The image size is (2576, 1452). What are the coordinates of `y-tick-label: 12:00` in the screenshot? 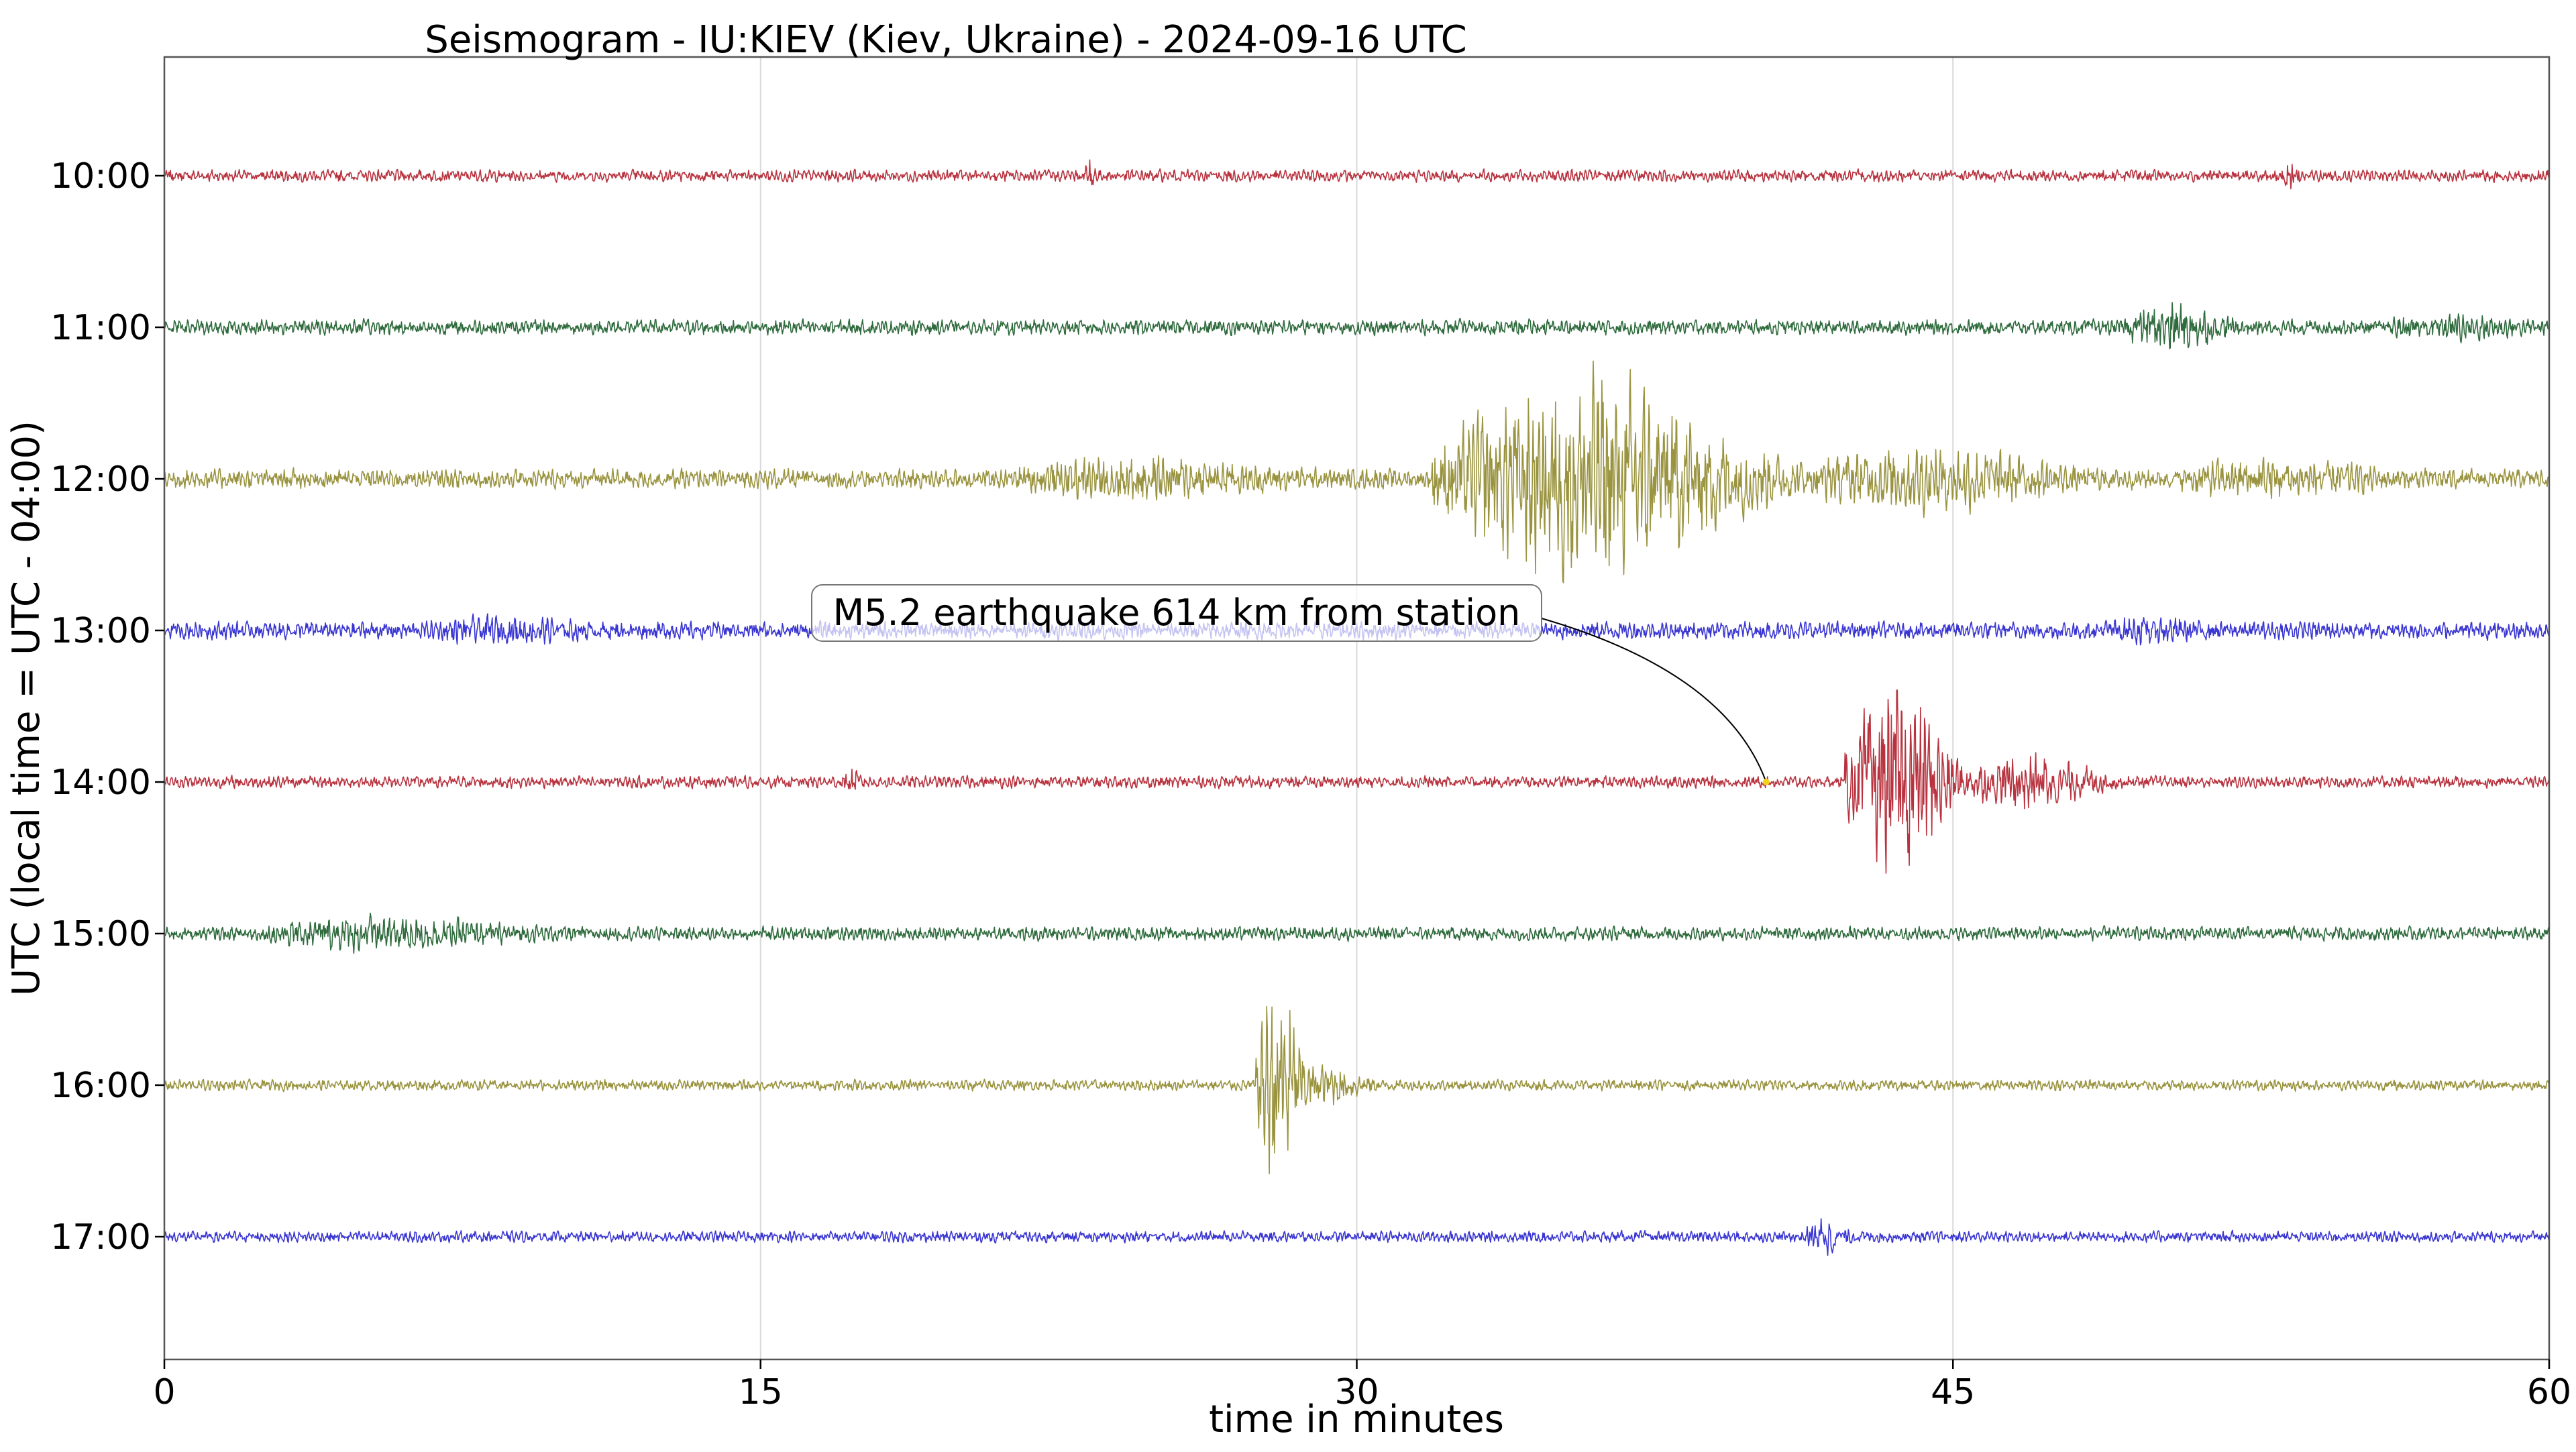 It's located at (100, 479).